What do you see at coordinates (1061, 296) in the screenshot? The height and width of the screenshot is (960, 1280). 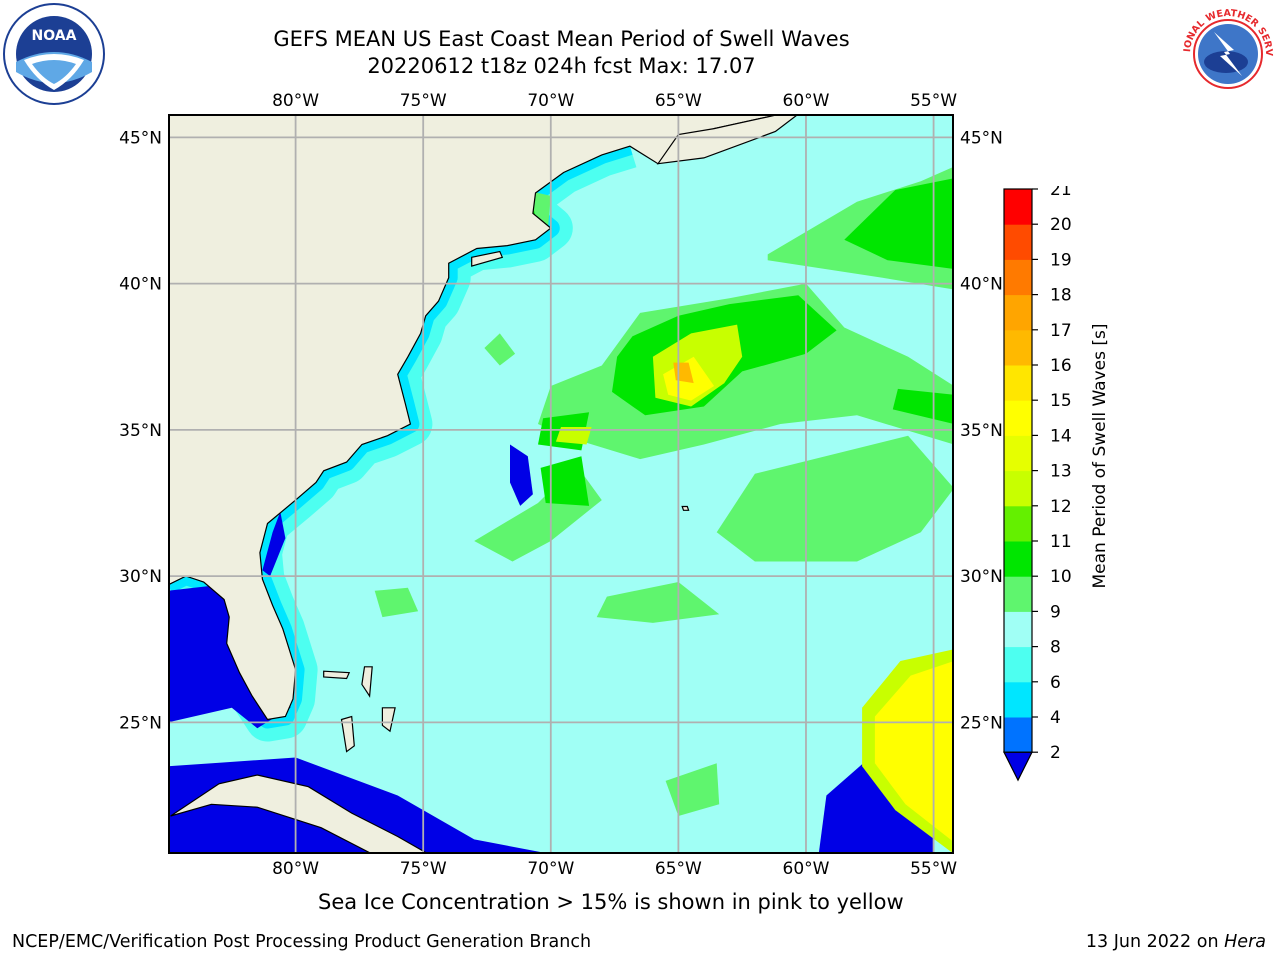 I see `colorbar-tick-label: 18` at bounding box center [1061, 296].